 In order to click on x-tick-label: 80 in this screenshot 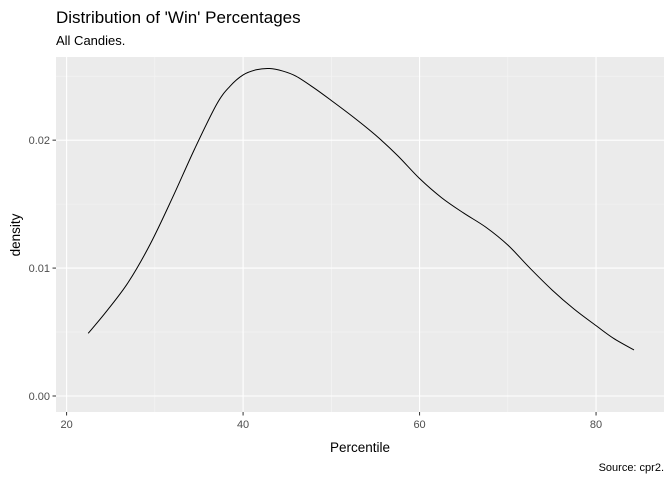, I will do `click(596, 425)`.